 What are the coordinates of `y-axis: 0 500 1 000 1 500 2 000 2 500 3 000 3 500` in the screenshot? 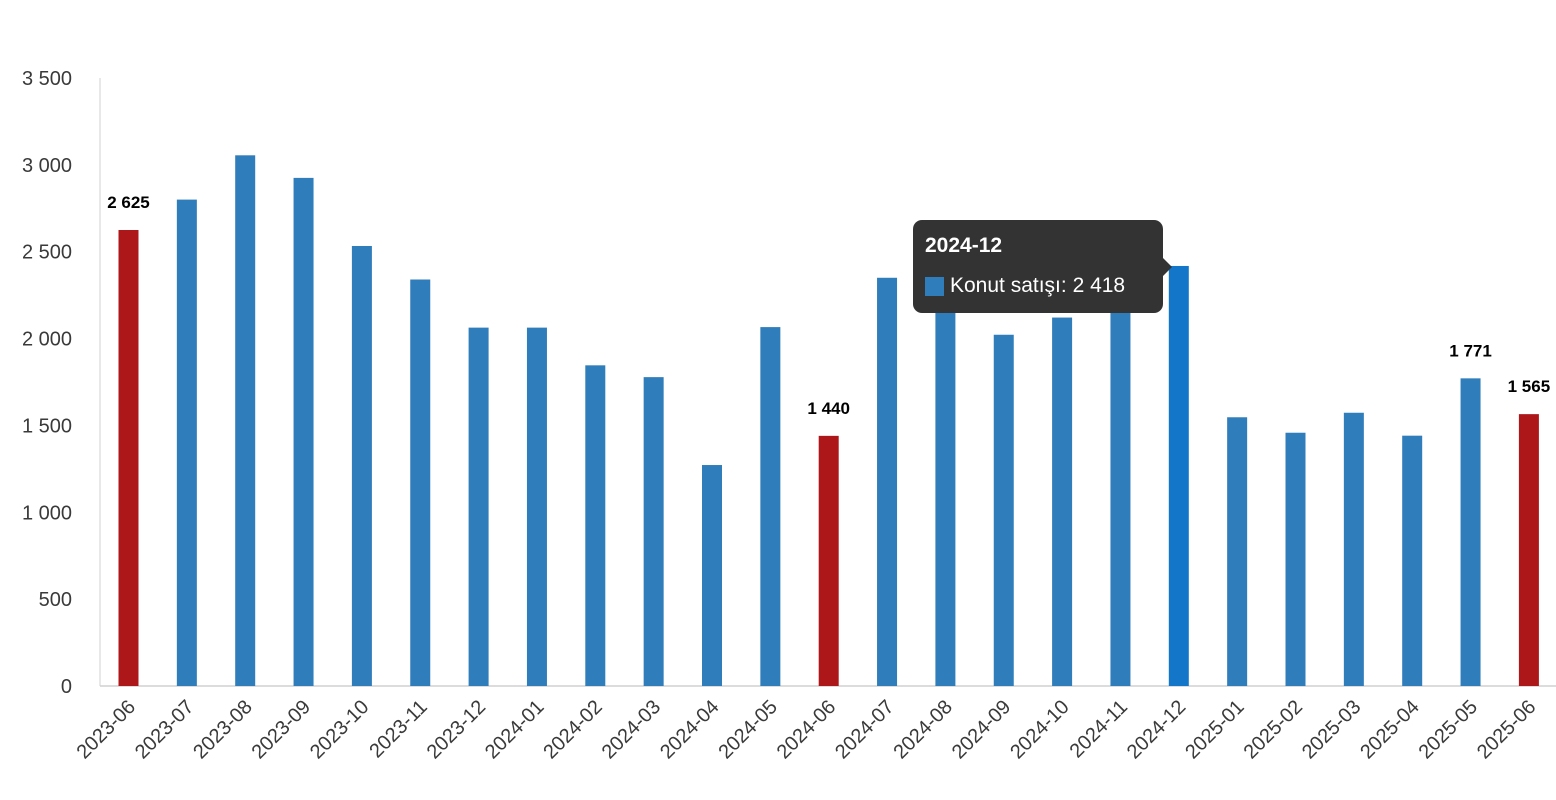 It's located at (61, 383).